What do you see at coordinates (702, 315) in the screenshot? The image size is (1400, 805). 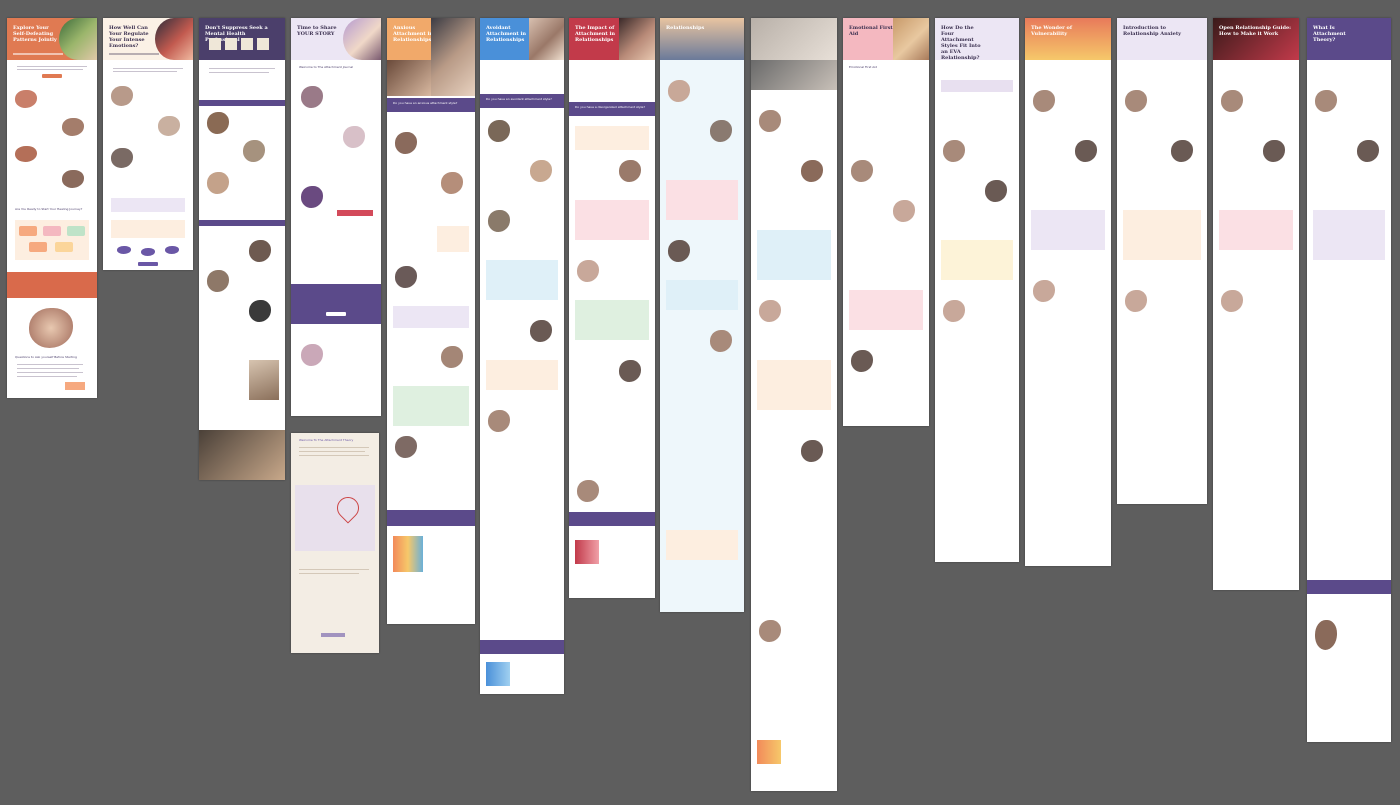 I see `mockup-page-8: Relationships` at bounding box center [702, 315].